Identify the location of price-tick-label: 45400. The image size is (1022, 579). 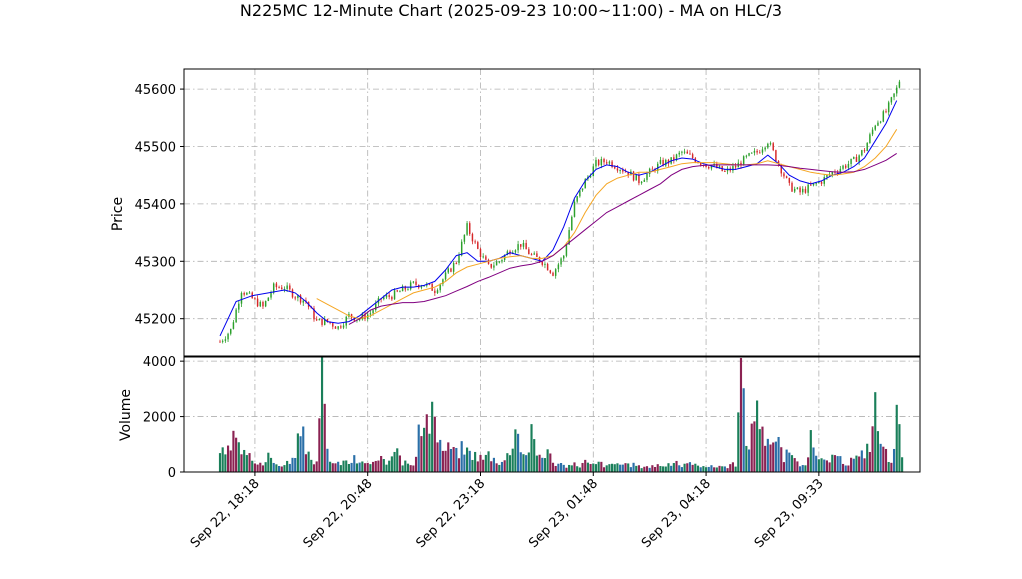
(155, 205).